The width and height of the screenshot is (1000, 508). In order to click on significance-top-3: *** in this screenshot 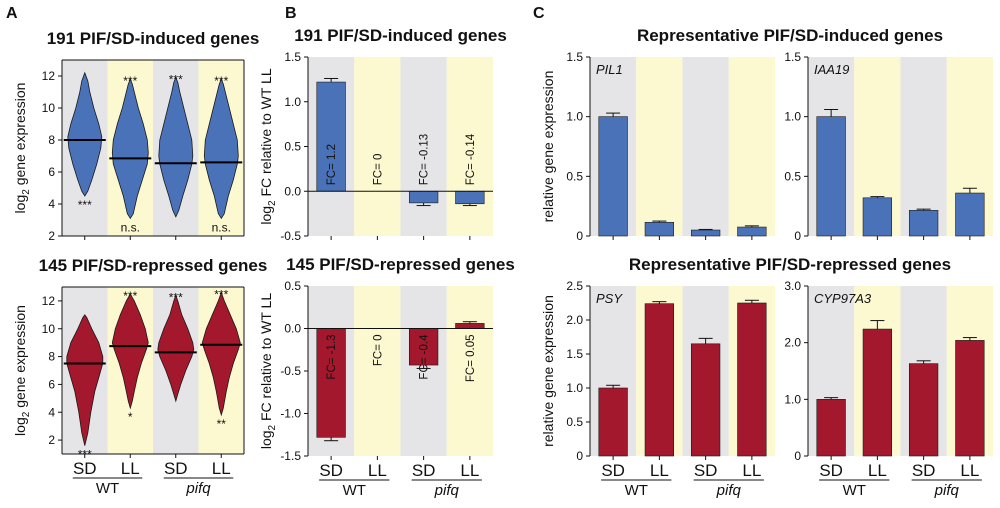, I will do `click(176, 80)`.